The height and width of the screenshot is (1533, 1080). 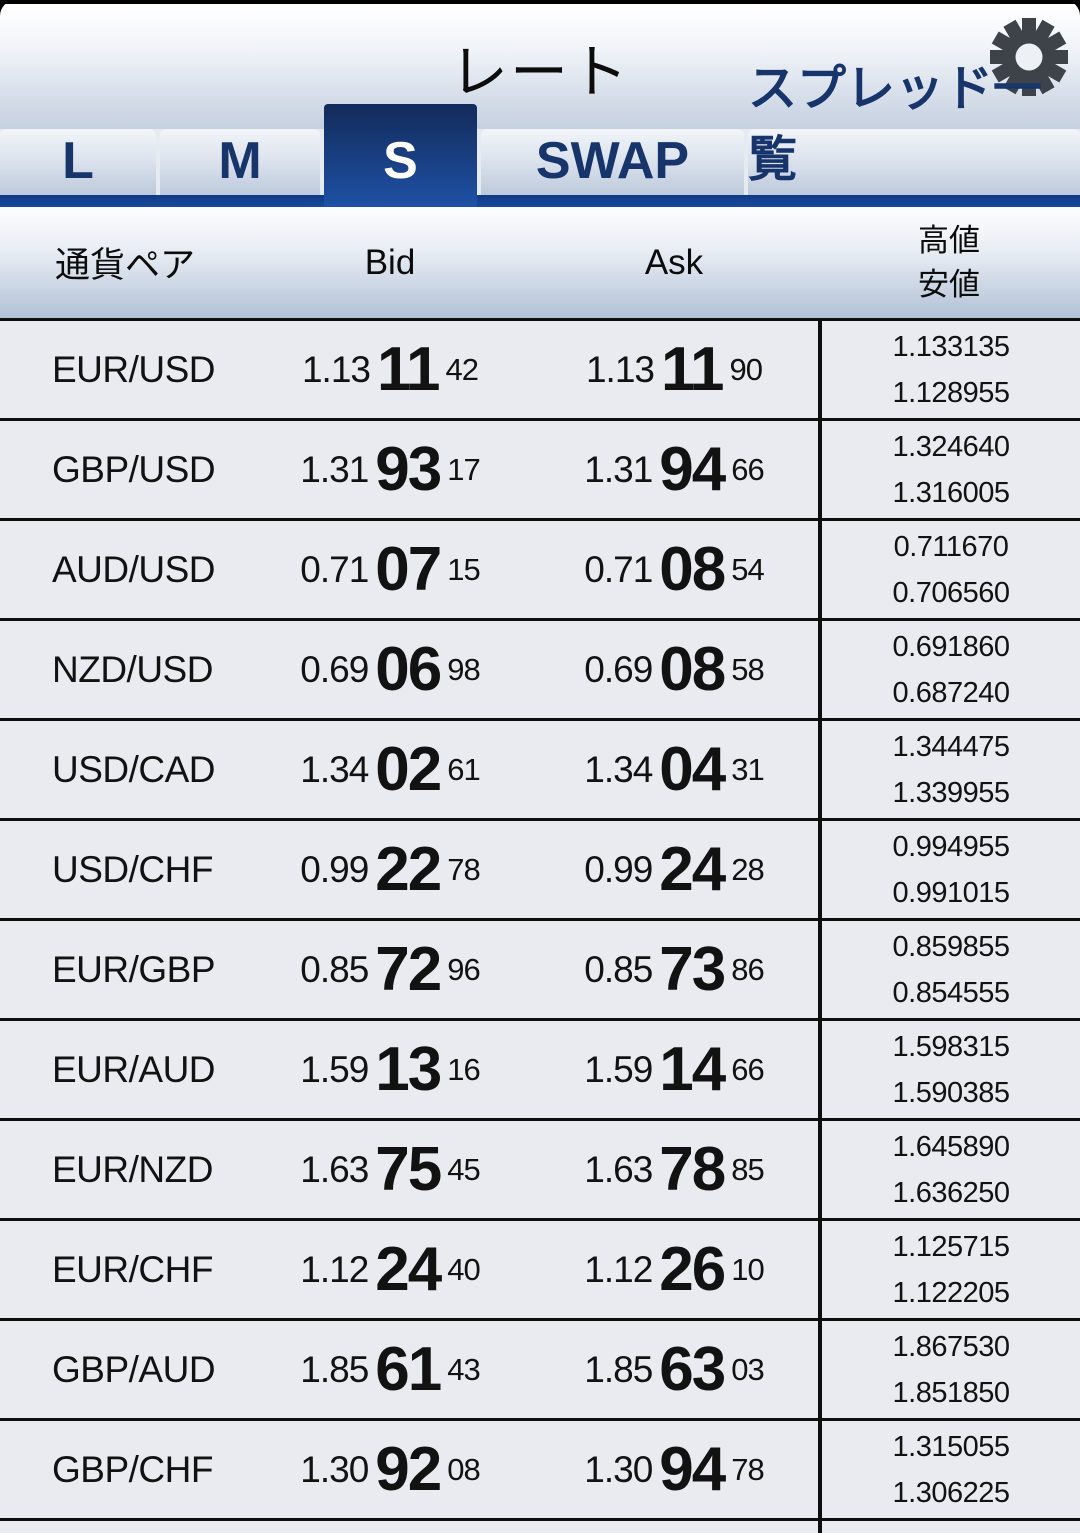 I want to click on tab-l: L, so click(x=78, y=162).